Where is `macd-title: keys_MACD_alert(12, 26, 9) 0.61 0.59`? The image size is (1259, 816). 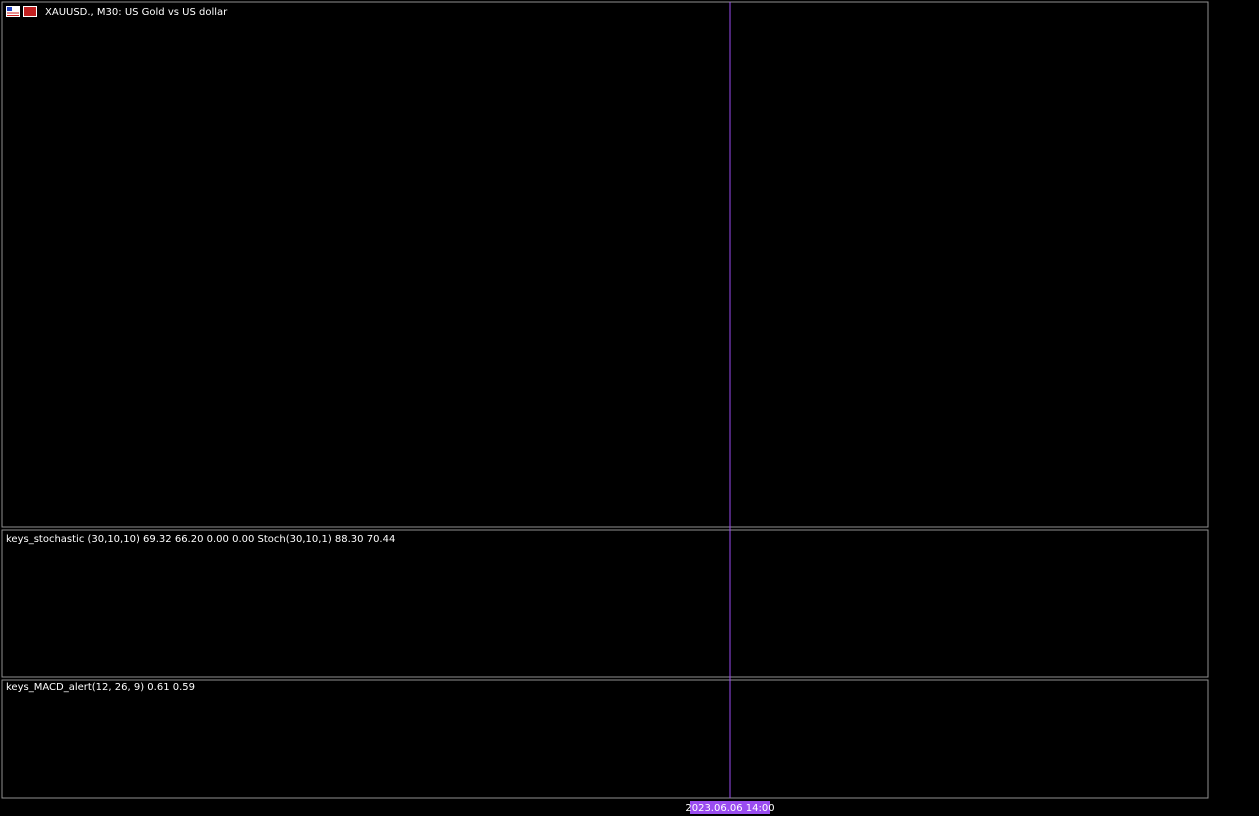 macd-title: keys_MACD_alert(12, 26, 9) 0.61 0.59 is located at coordinates (100, 687).